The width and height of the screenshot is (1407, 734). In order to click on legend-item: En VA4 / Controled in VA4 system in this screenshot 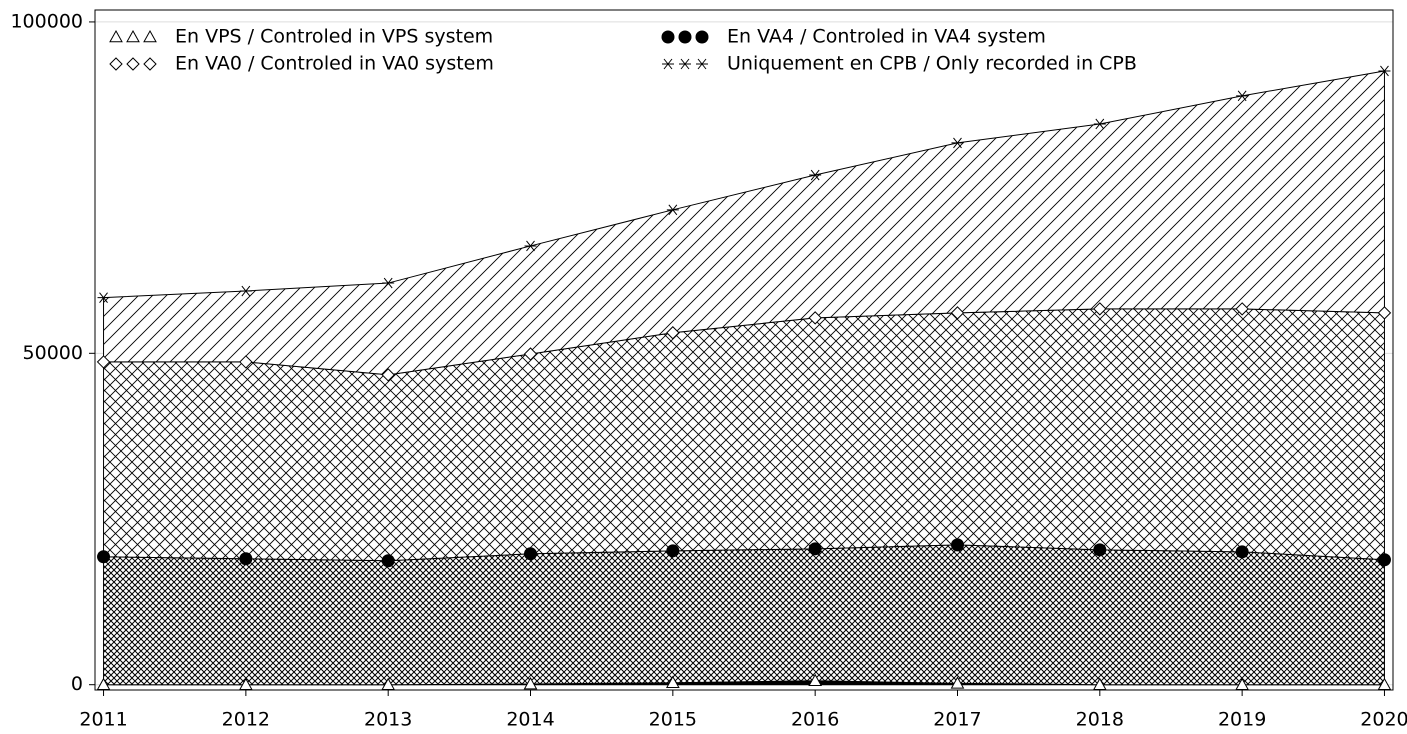, I will do `click(853, 37)`.